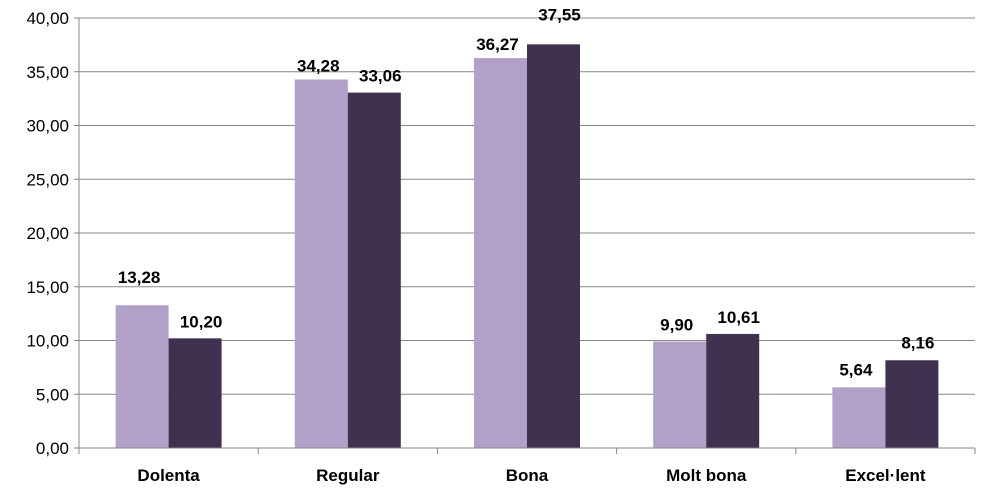 This screenshot has width=982, height=493. I want to click on y-tick-label: 25,00, so click(47, 179).